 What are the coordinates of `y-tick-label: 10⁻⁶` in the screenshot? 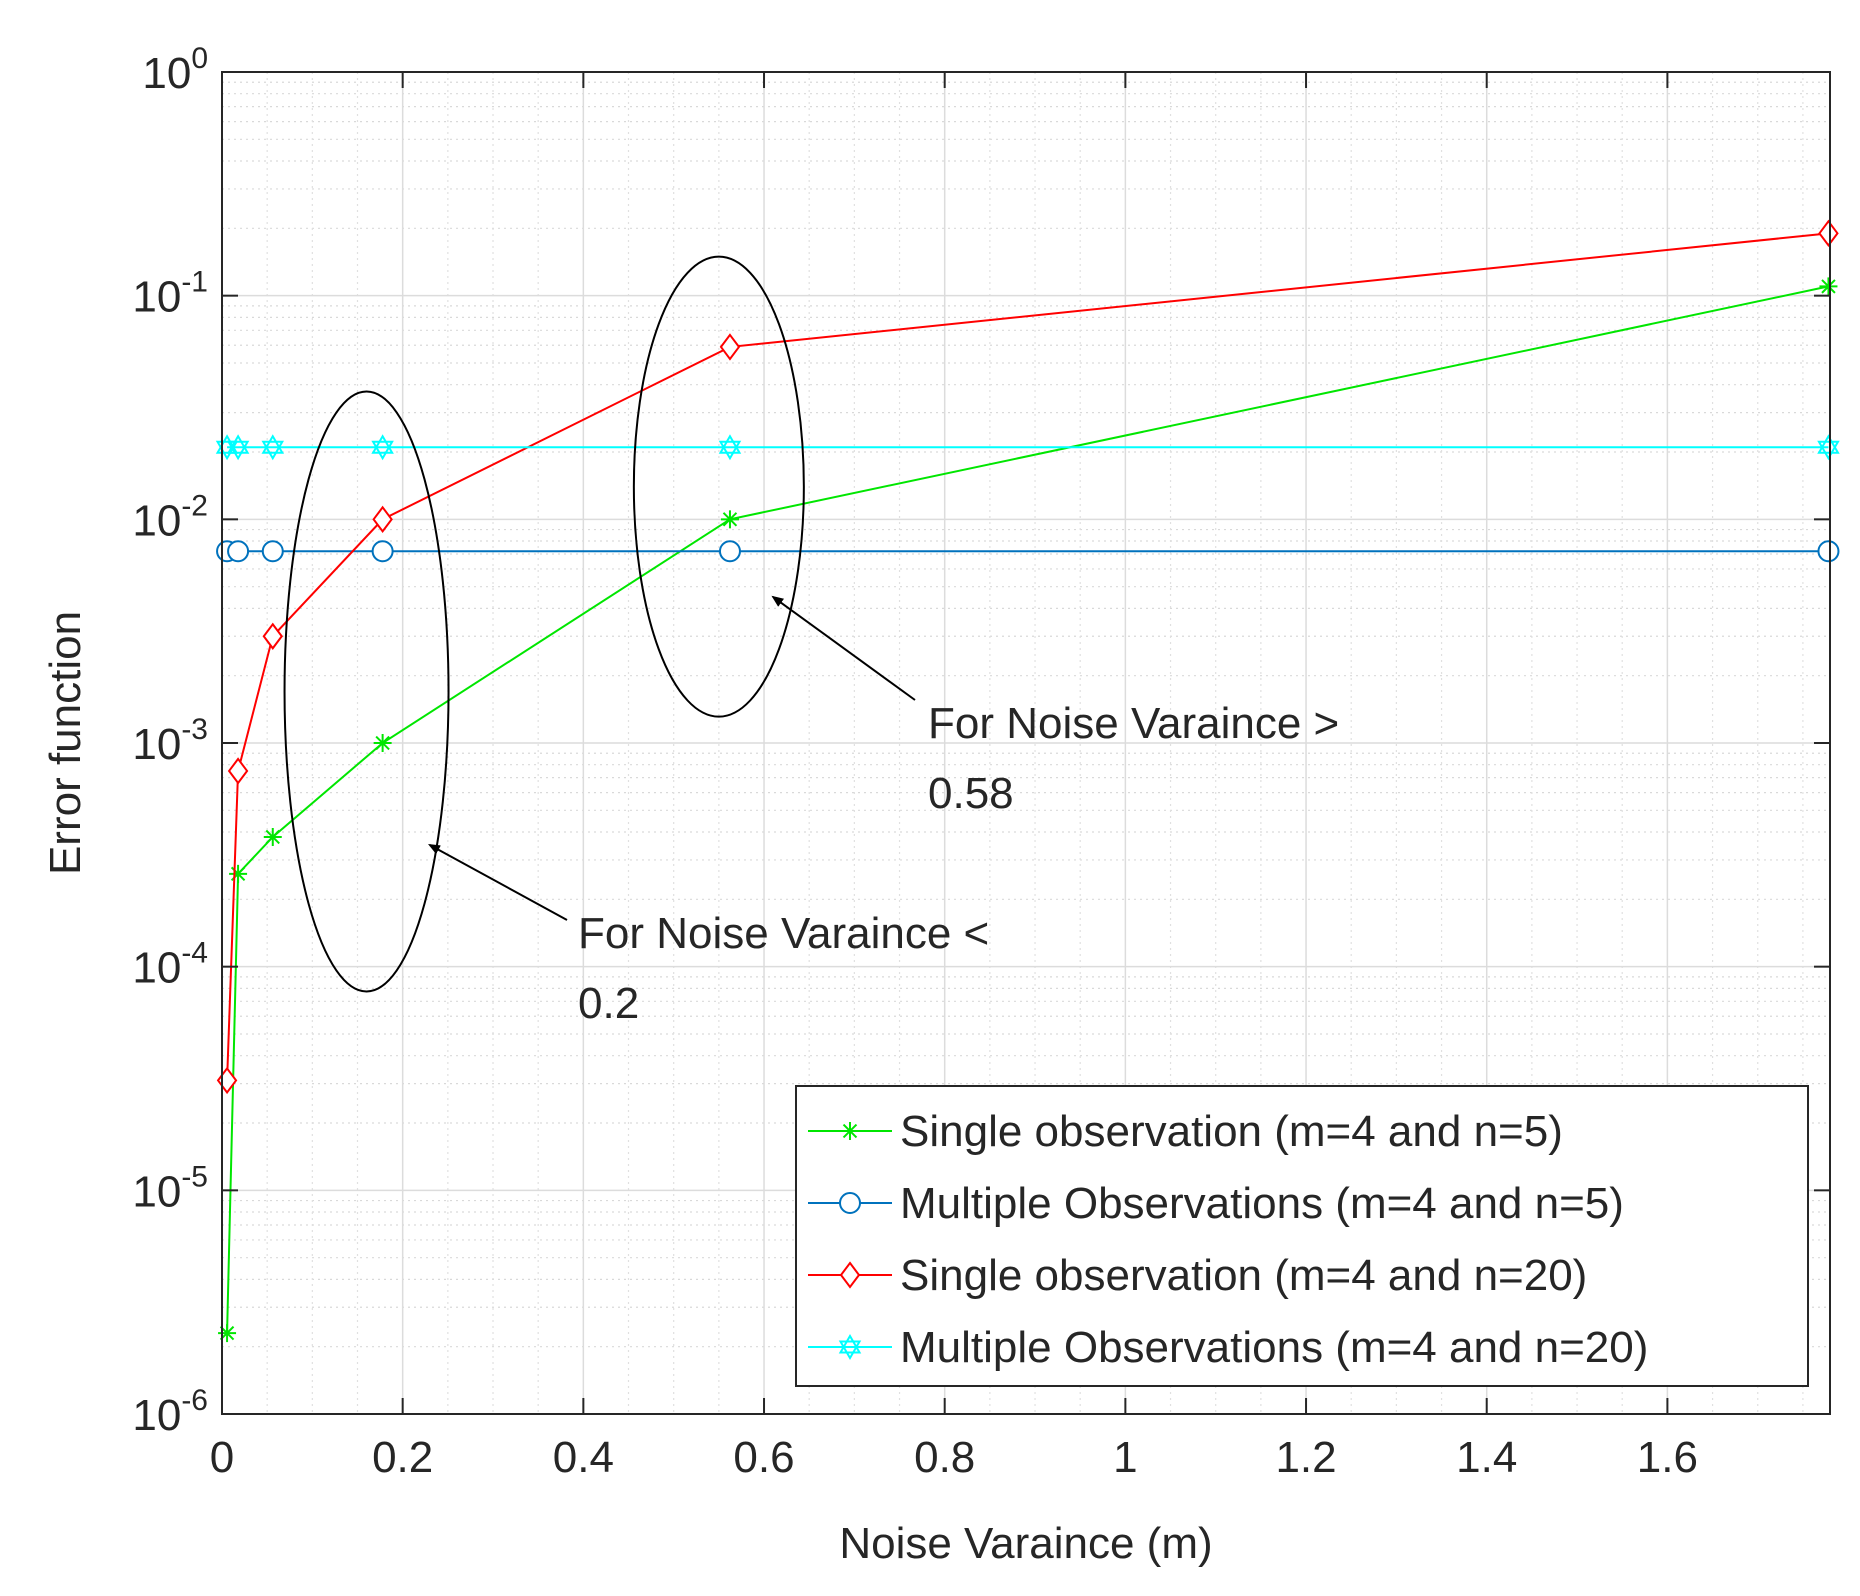 It's located at (170, 1412).